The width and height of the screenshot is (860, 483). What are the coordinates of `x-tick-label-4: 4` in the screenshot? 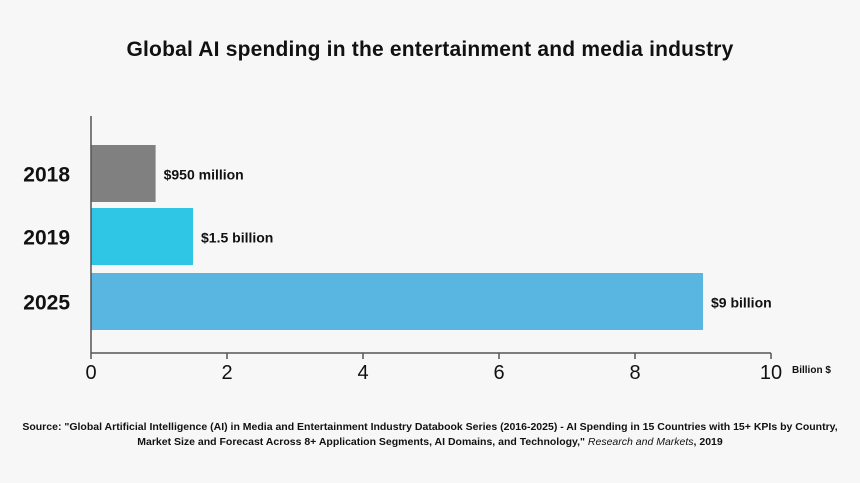 It's located at (362, 373).